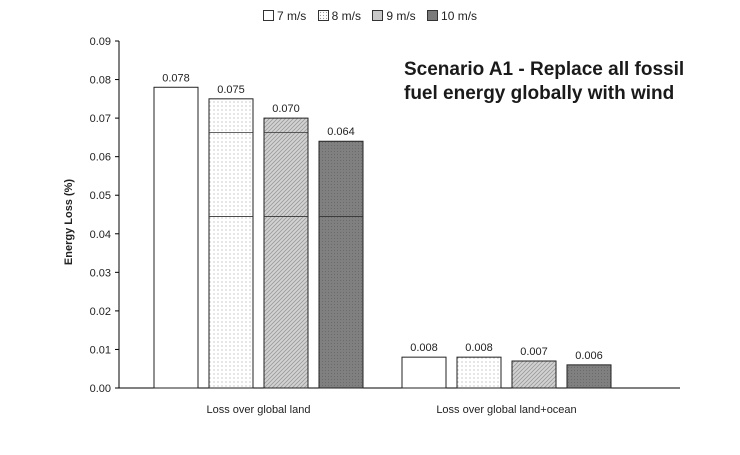  Describe the element at coordinates (100, 312) in the screenshot. I see `y-tick-label: 0.02` at that location.